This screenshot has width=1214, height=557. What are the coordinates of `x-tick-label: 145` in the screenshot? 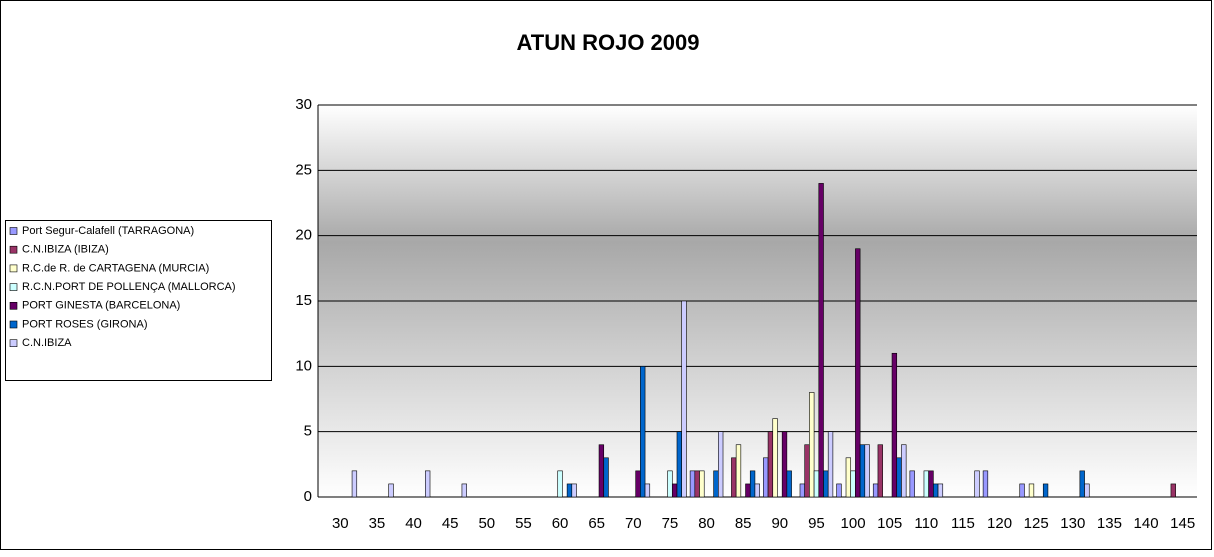 It's located at (1182, 523).